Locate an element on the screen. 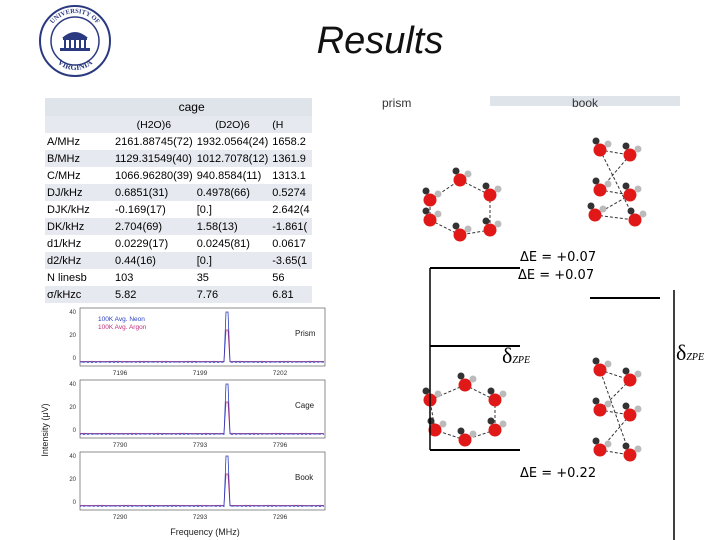 The image size is (720, 540). spectrum-panel-prism: Prism 40 20 0 7196 7199 7202 is located at coordinates (197, 342).